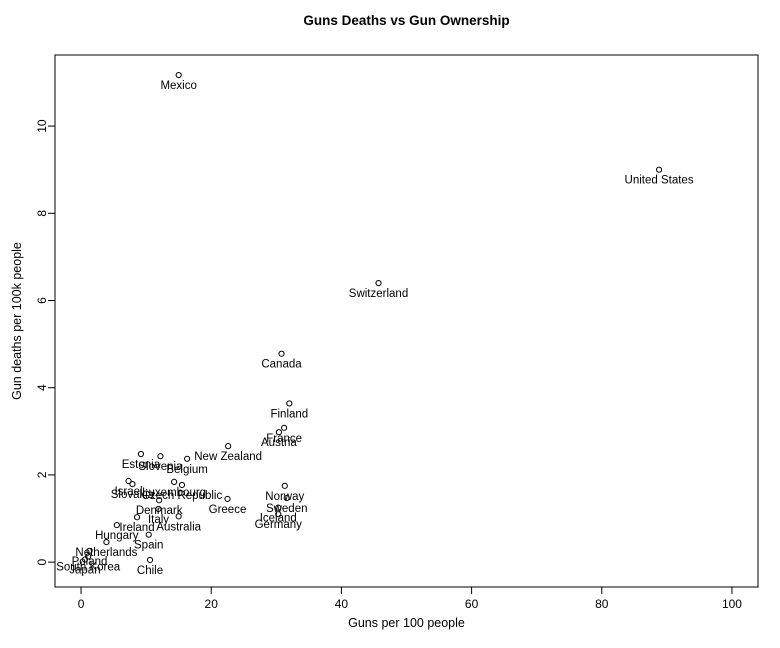  Describe the element at coordinates (42, 561) in the screenshot. I see `y-tick-label: 0` at that location.